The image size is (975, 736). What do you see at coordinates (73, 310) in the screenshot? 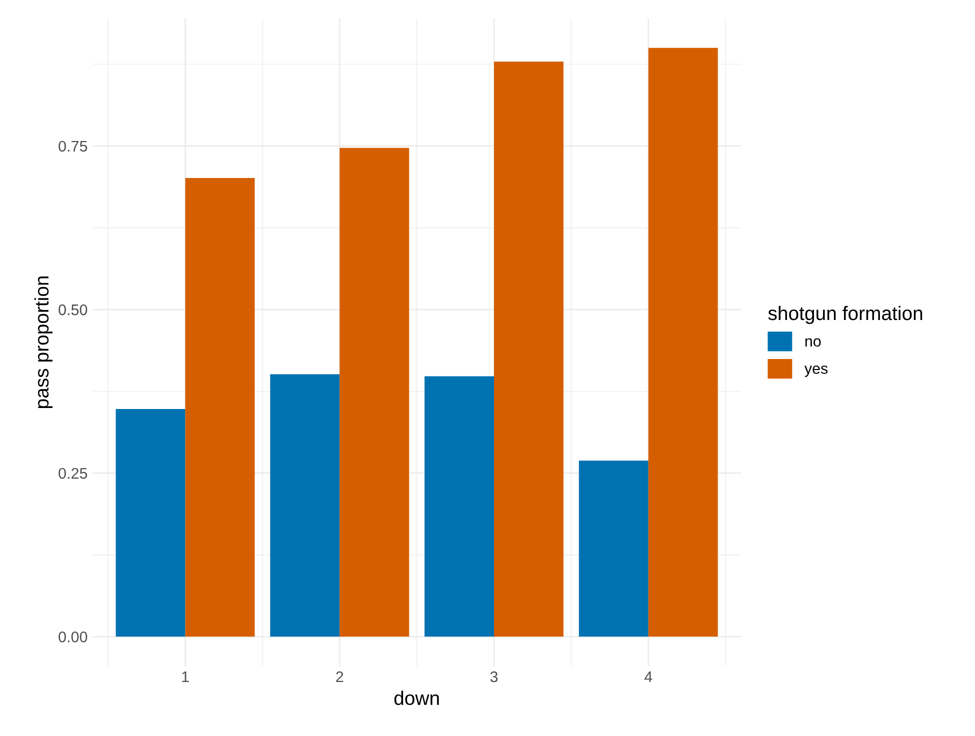
I see `y-tick-label: 0.50` at bounding box center [73, 310].